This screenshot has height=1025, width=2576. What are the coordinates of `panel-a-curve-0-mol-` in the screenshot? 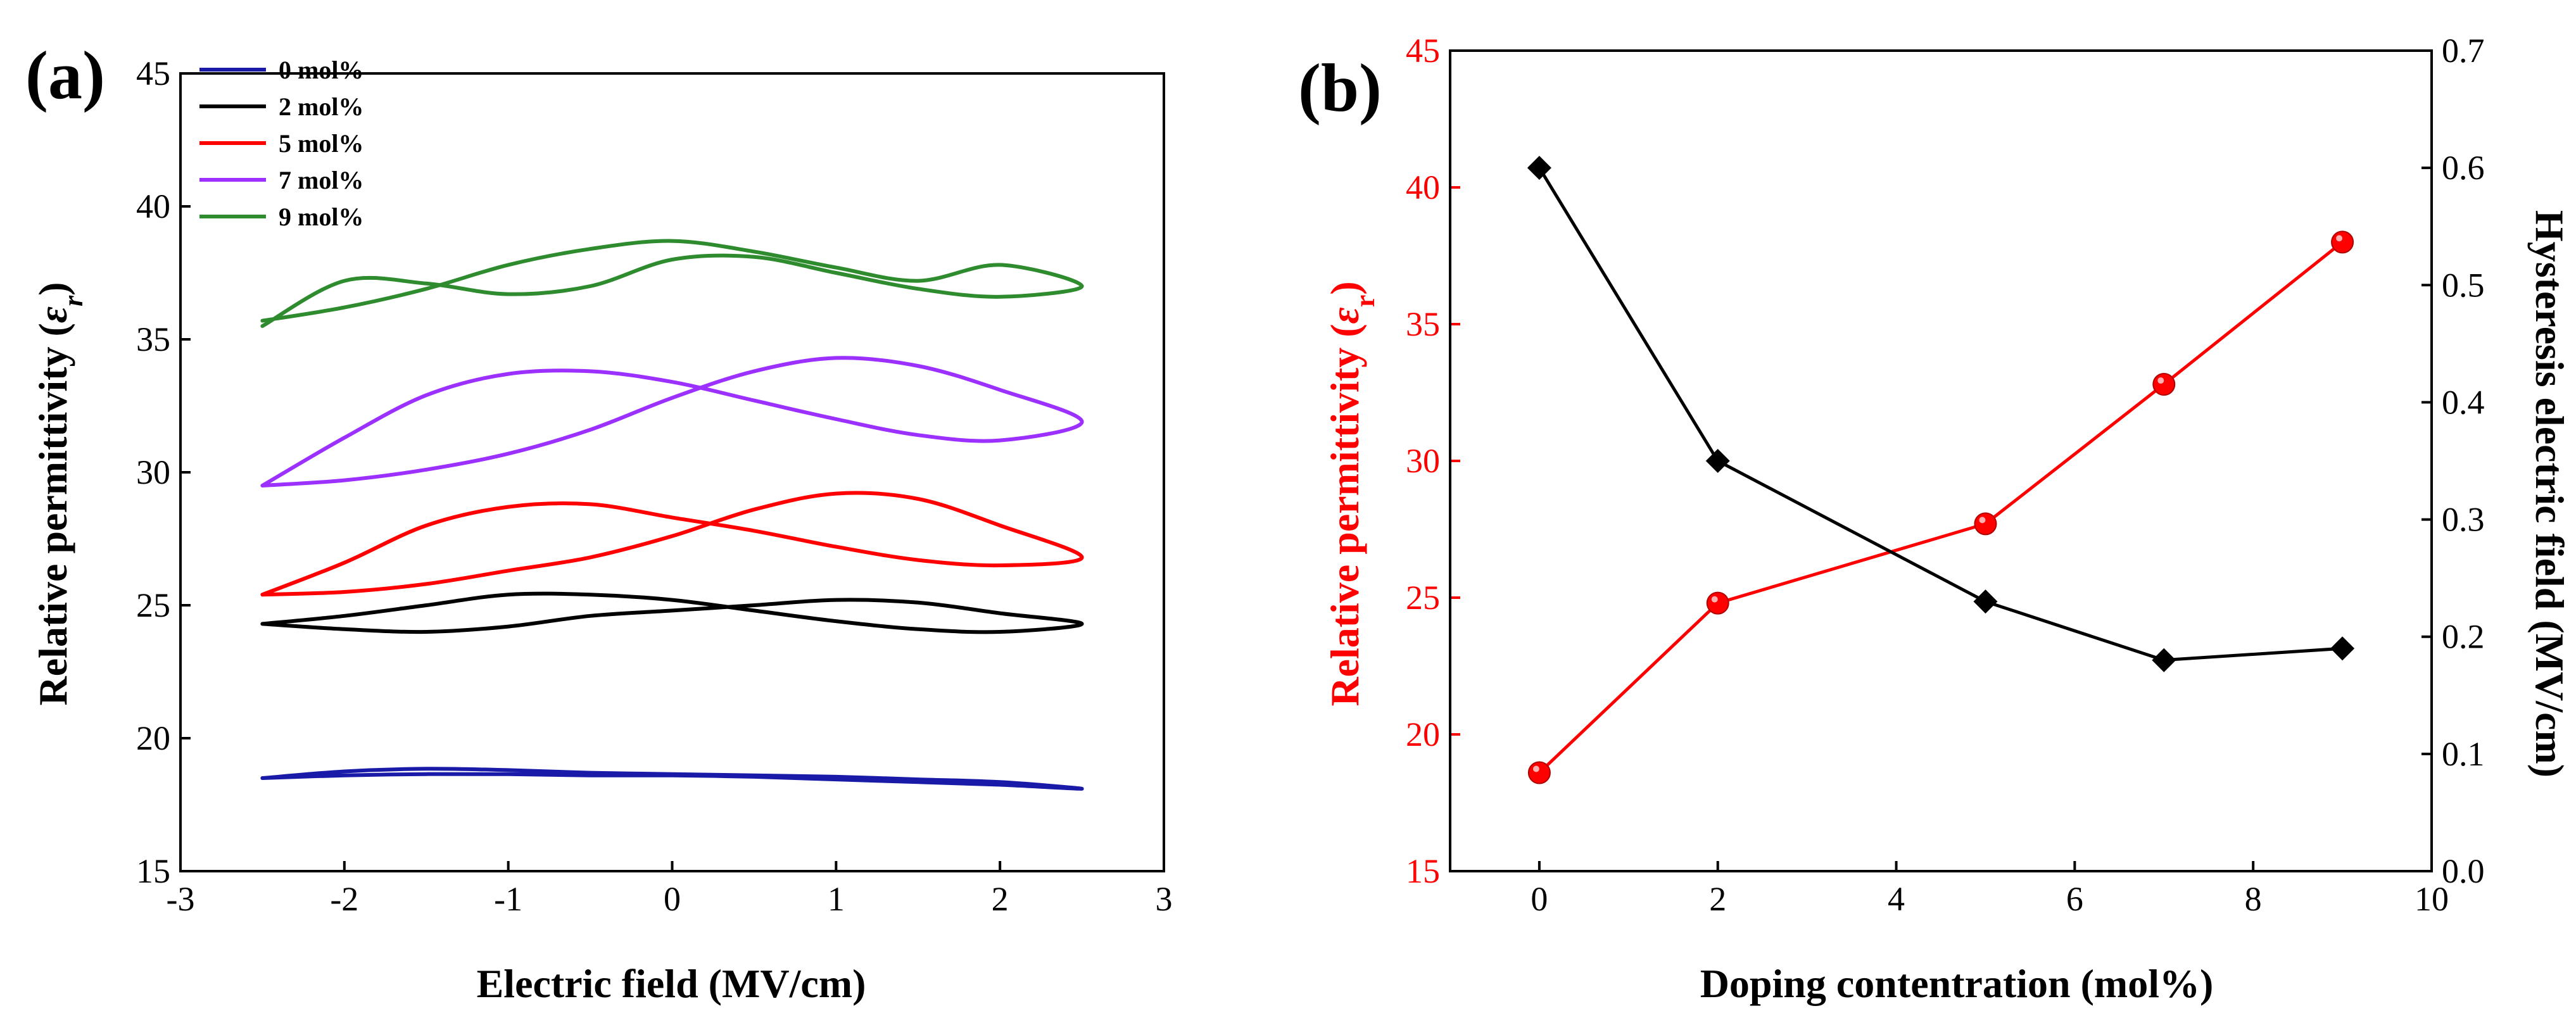 It's located at (672, 779).